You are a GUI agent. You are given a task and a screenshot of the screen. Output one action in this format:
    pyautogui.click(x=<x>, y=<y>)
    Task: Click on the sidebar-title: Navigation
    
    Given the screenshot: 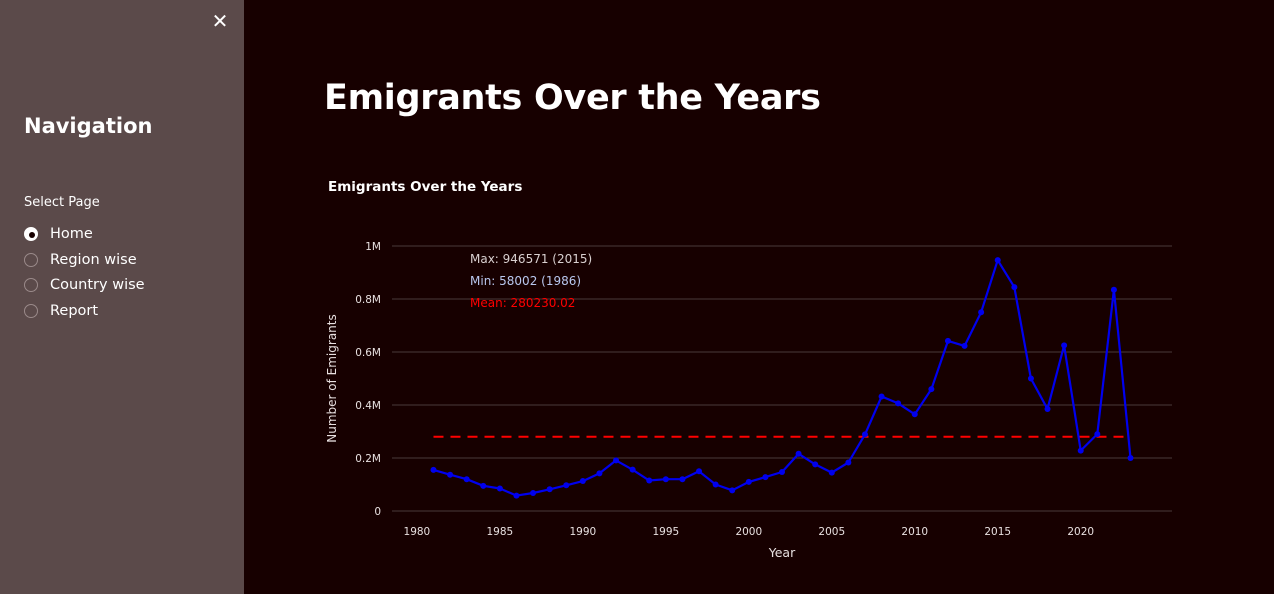 What is the action you would take?
    pyautogui.click(x=88, y=126)
    